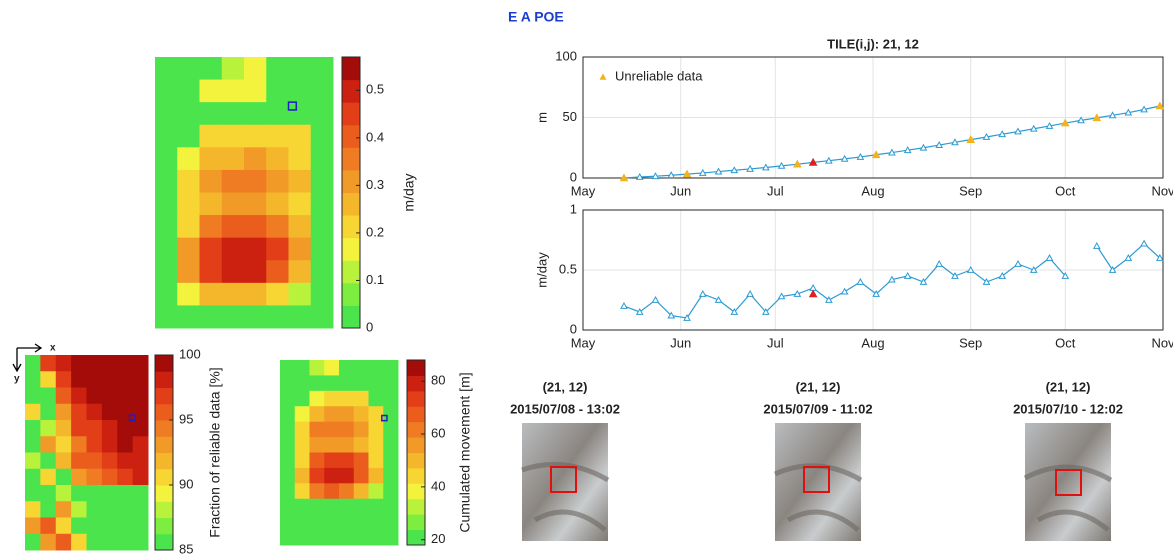 This screenshot has width=1173, height=556. I want to click on x-tick-label: Nov, so click(1162, 342).